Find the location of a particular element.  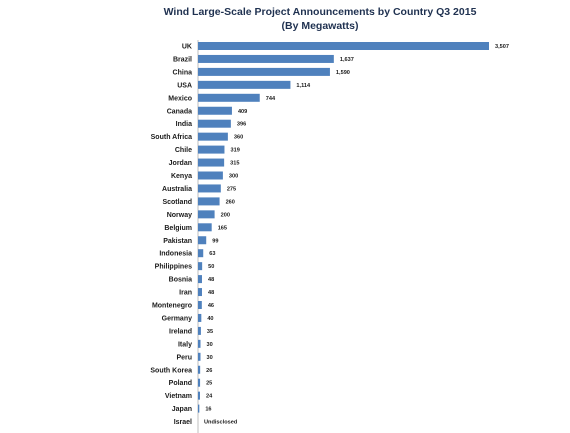

value-label: 319 is located at coordinates (234, 151).